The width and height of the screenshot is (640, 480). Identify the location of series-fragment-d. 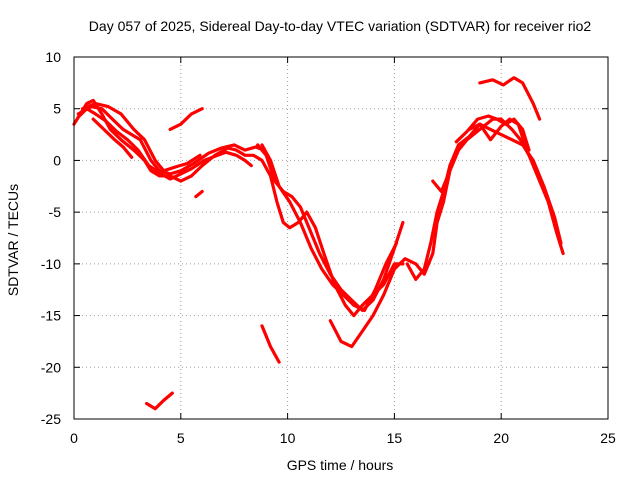
(159, 401).